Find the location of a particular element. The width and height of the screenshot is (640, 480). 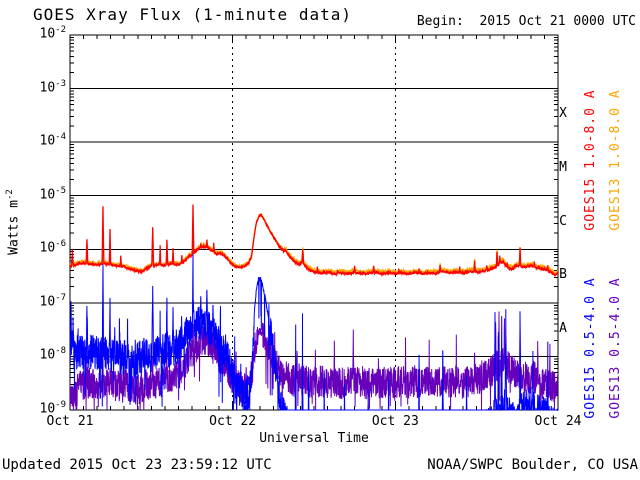

series-GOES15-1.0-8.0 A is located at coordinates (314, 241).